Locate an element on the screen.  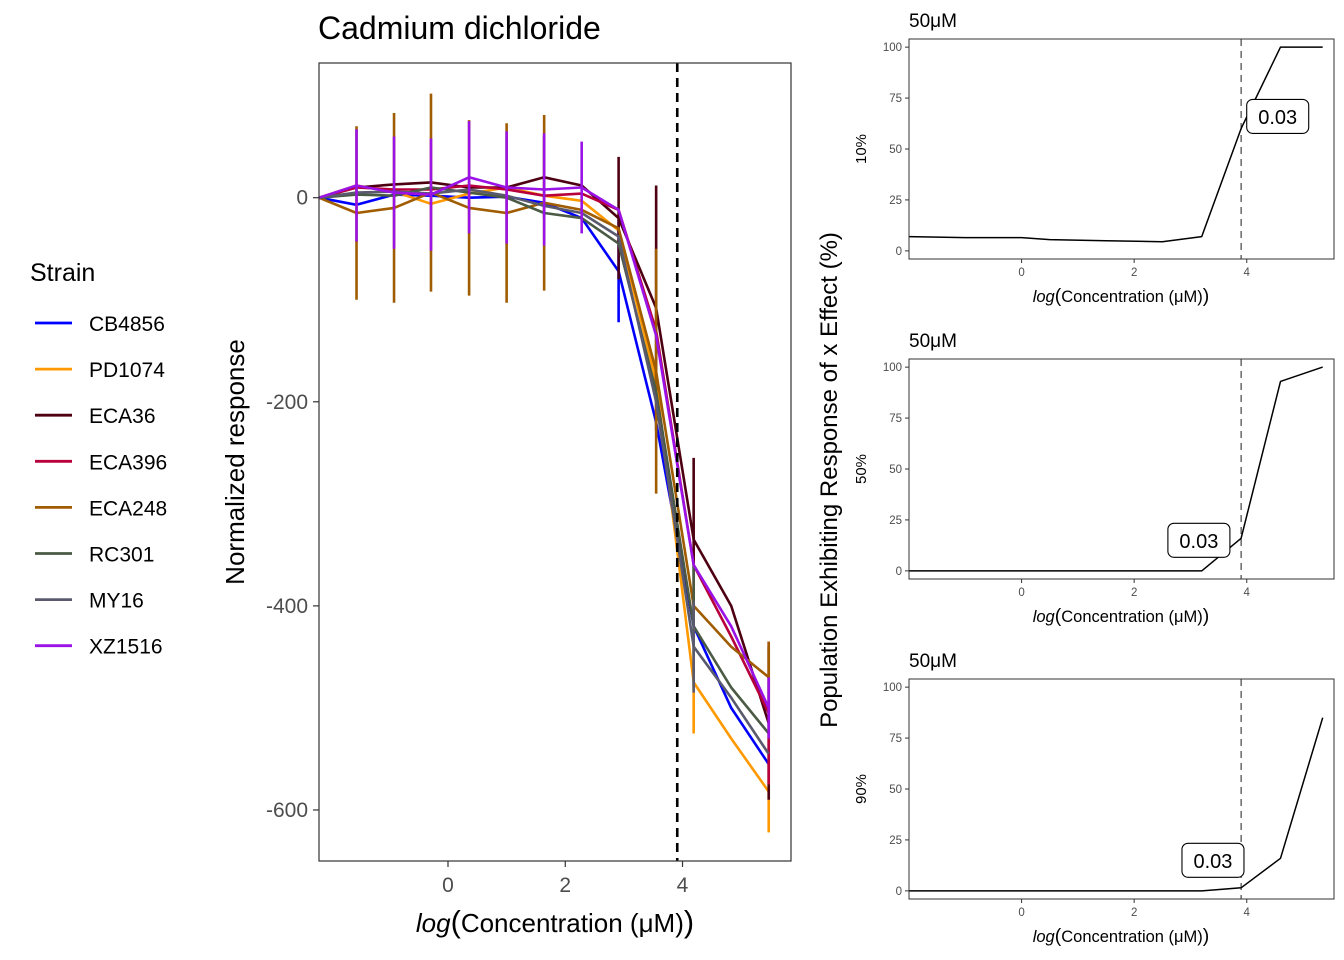
legend-label: ECA36 is located at coordinates (122, 416).